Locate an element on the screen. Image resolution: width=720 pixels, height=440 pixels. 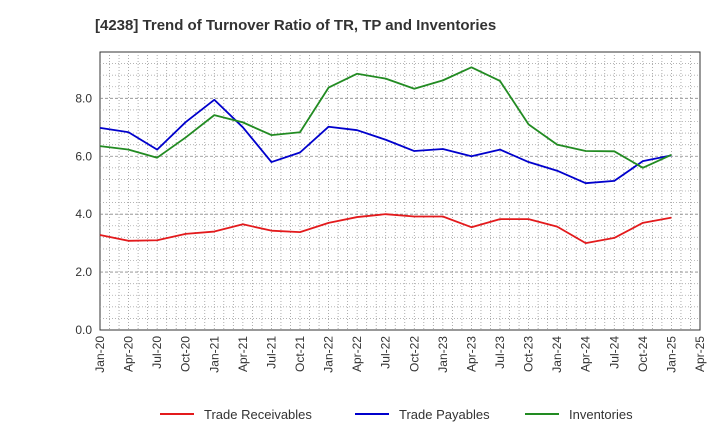
x-tick-label: Oct-24 is located at coordinates (643, 354).